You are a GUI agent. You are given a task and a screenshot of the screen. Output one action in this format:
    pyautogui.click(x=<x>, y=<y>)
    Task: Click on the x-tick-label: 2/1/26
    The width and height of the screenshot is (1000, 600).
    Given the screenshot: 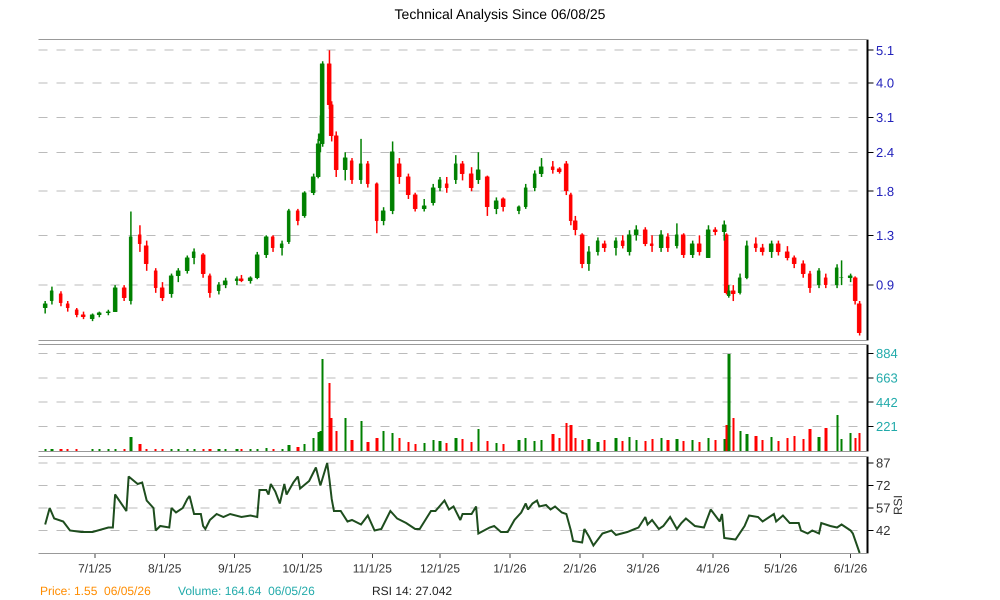 What is the action you would take?
    pyautogui.click(x=580, y=568)
    